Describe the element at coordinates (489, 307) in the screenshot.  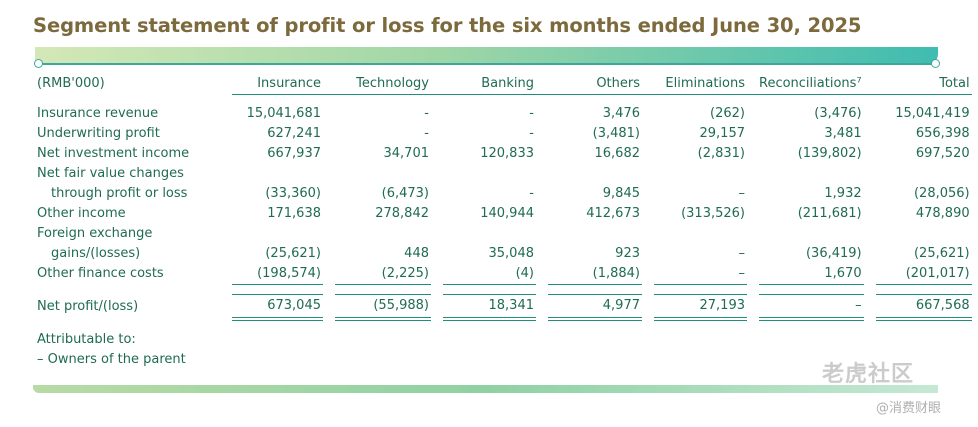
I see `cell-value: 18,341` at that location.